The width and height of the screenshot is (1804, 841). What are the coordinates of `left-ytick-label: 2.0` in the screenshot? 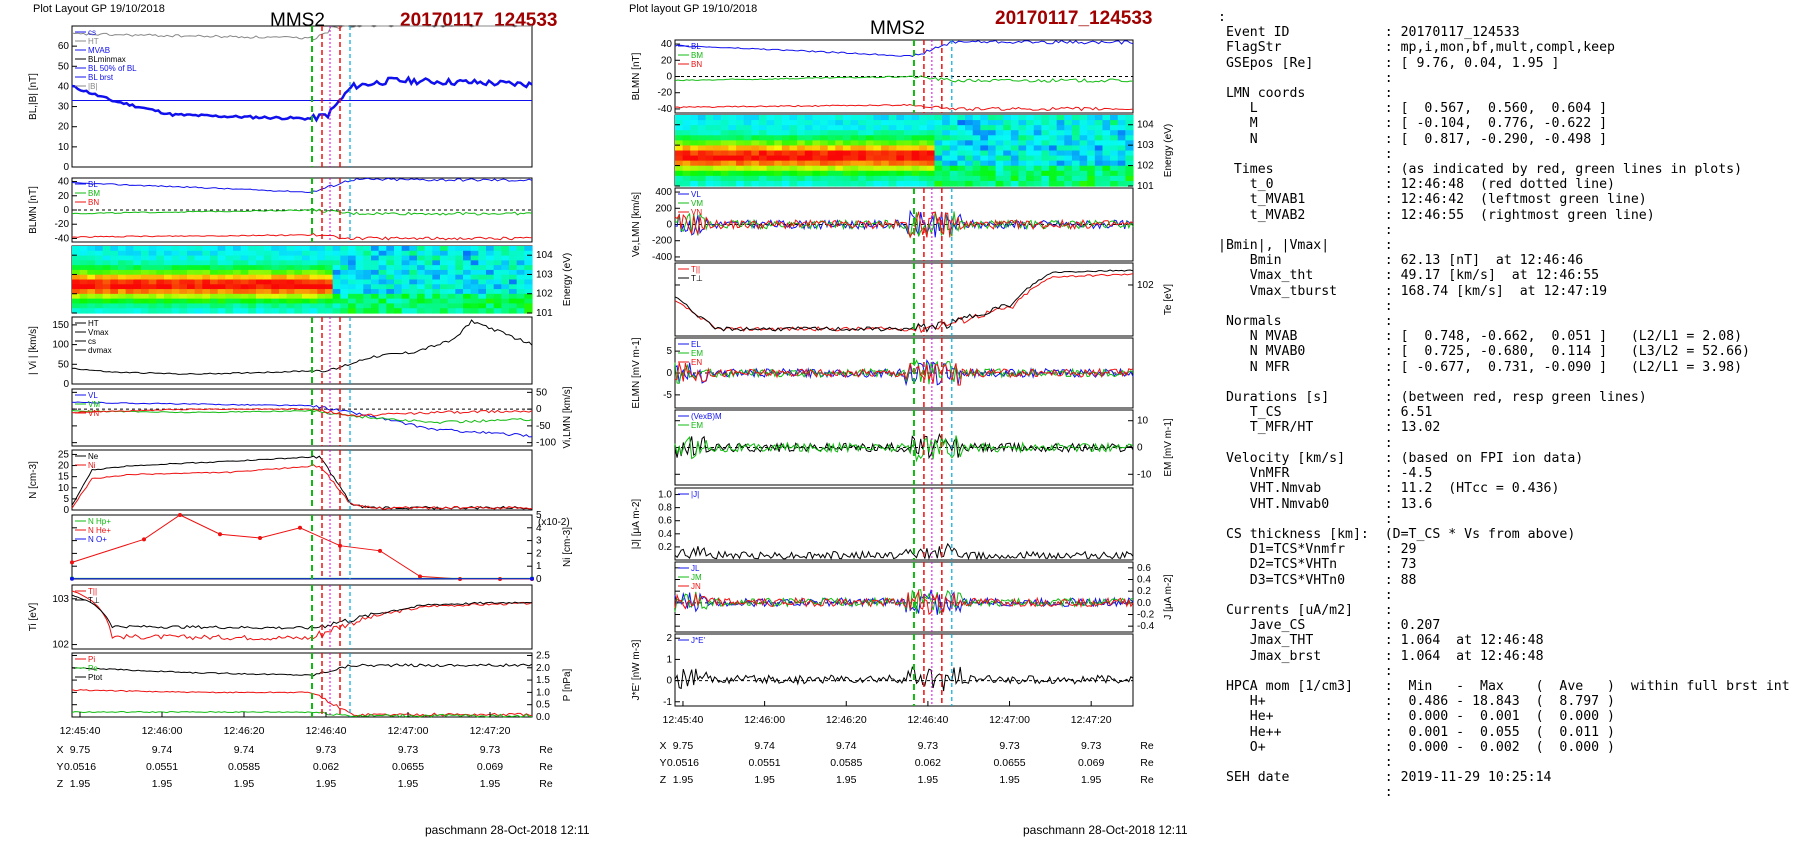 It's located at (543, 668).